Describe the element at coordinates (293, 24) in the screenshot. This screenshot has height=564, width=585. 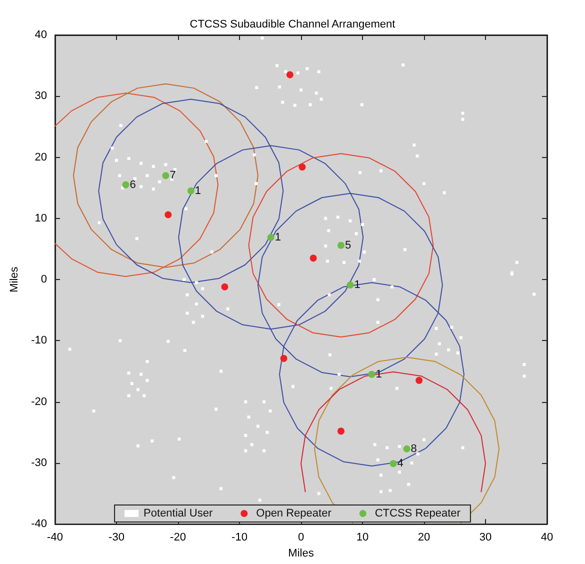
I see `chart-title: CTCSS Subaudible Channel Arrangement` at that location.